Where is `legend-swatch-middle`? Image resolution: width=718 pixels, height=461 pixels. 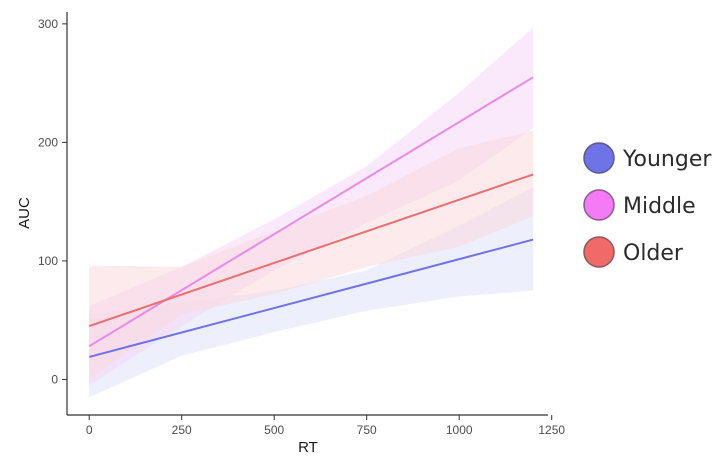
legend-swatch-middle is located at coordinates (599, 205).